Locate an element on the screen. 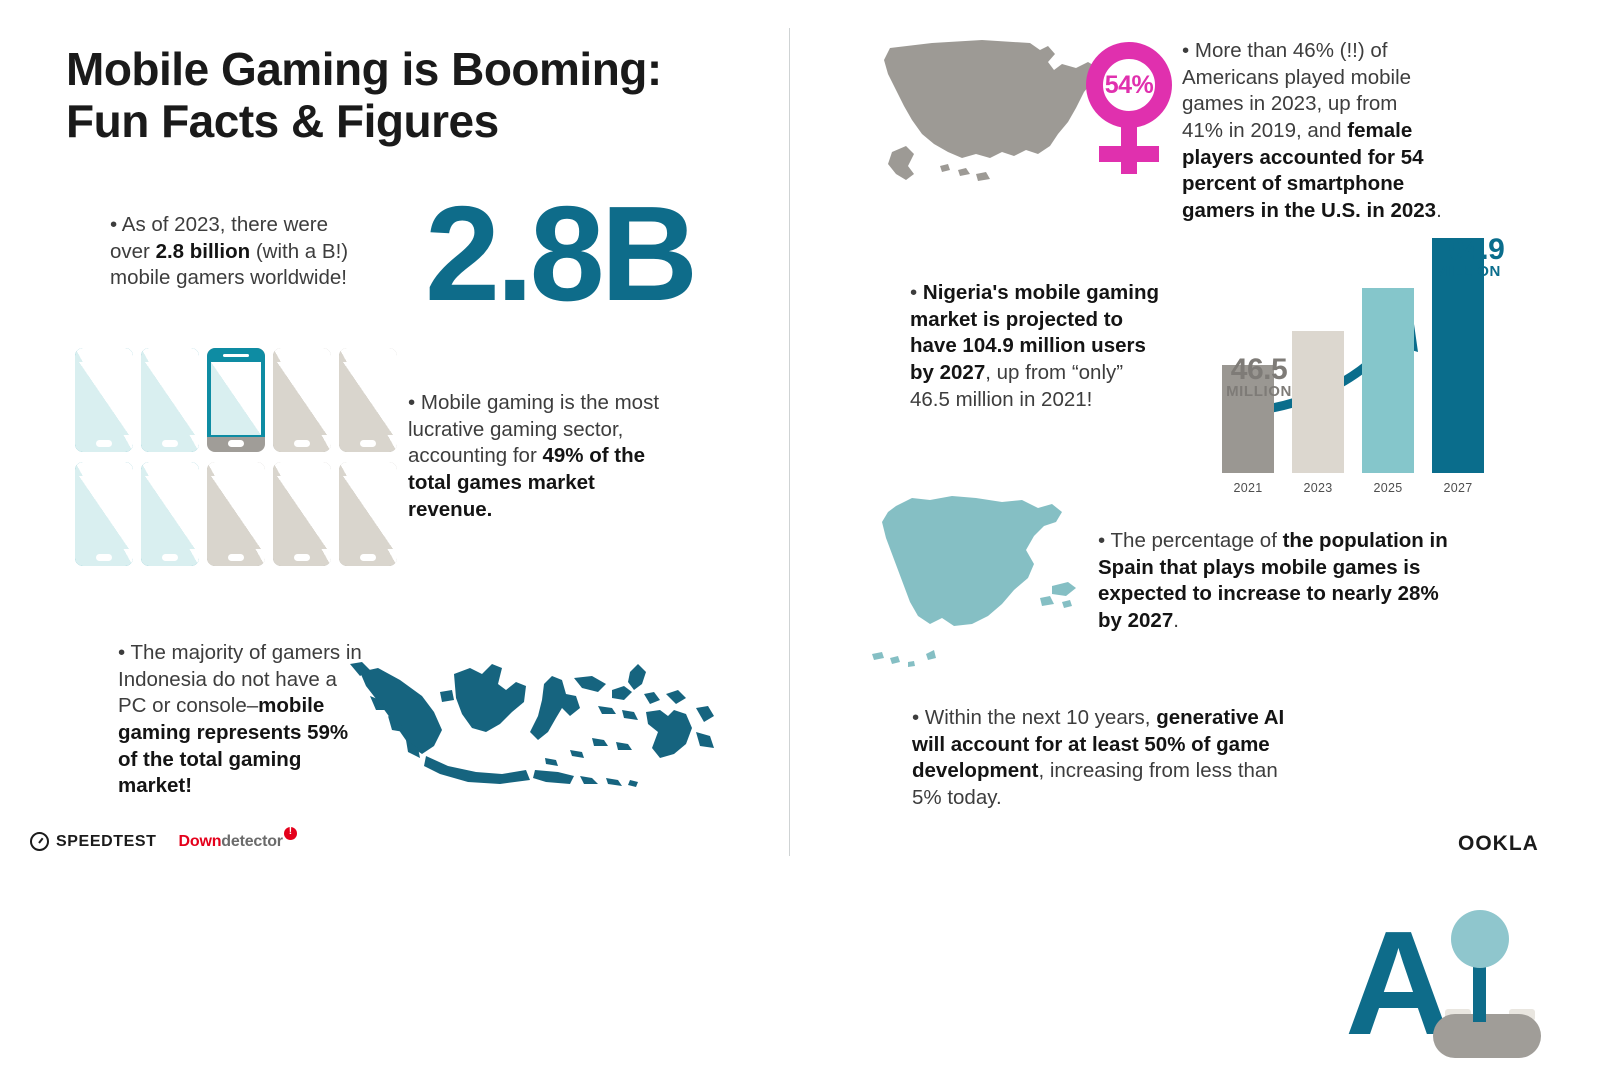 The height and width of the screenshot is (1070, 1600). ai-joystick-graphic: A is located at coordinates (1445, 990).